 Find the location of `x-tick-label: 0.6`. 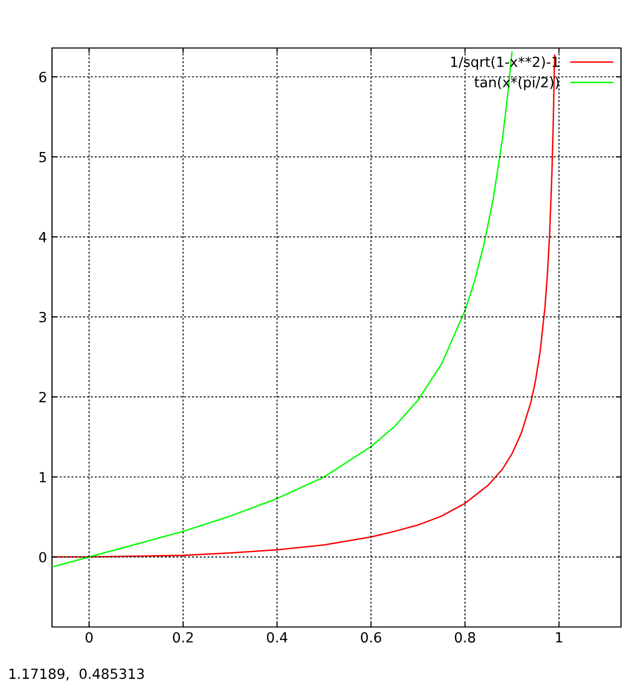

x-tick-label: 0.6 is located at coordinates (371, 637).